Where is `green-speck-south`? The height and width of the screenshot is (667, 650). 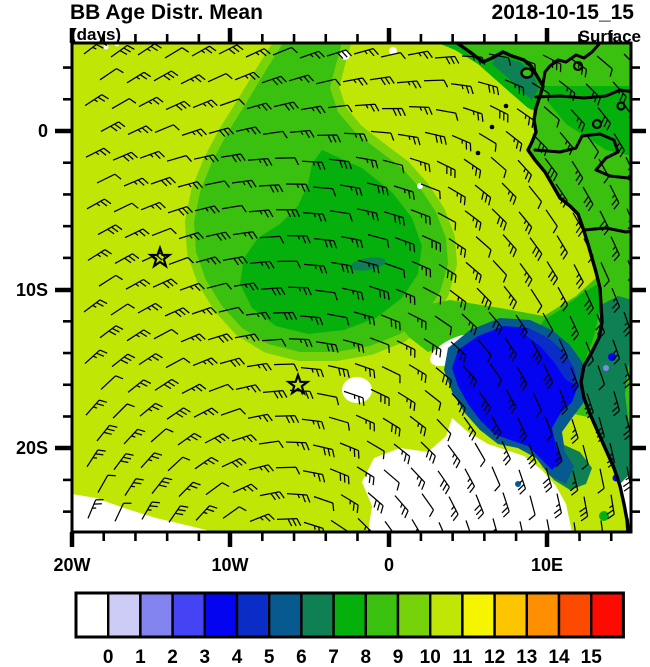
green-speck-south is located at coordinates (604, 516).